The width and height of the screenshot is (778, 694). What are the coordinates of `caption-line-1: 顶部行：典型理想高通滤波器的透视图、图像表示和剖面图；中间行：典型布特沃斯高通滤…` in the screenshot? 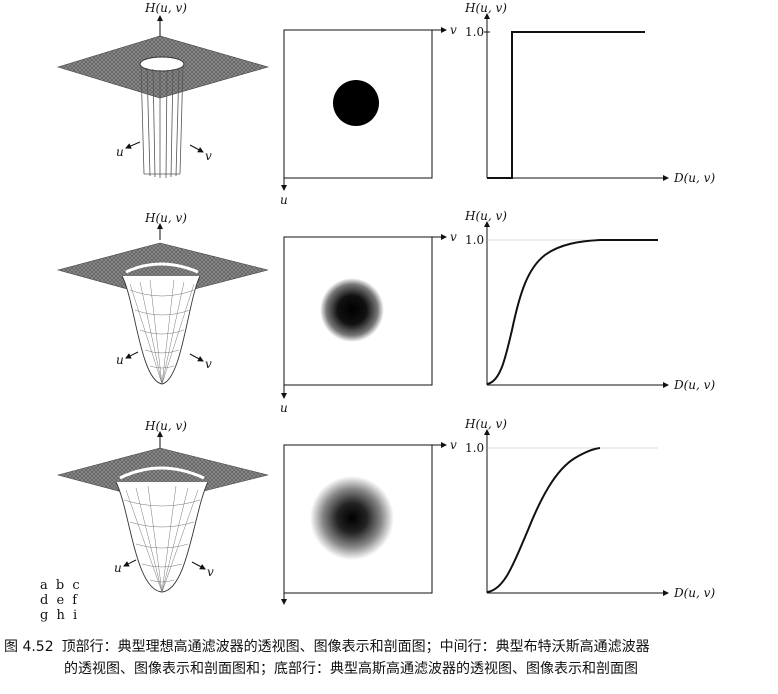 It's located at (355, 647).